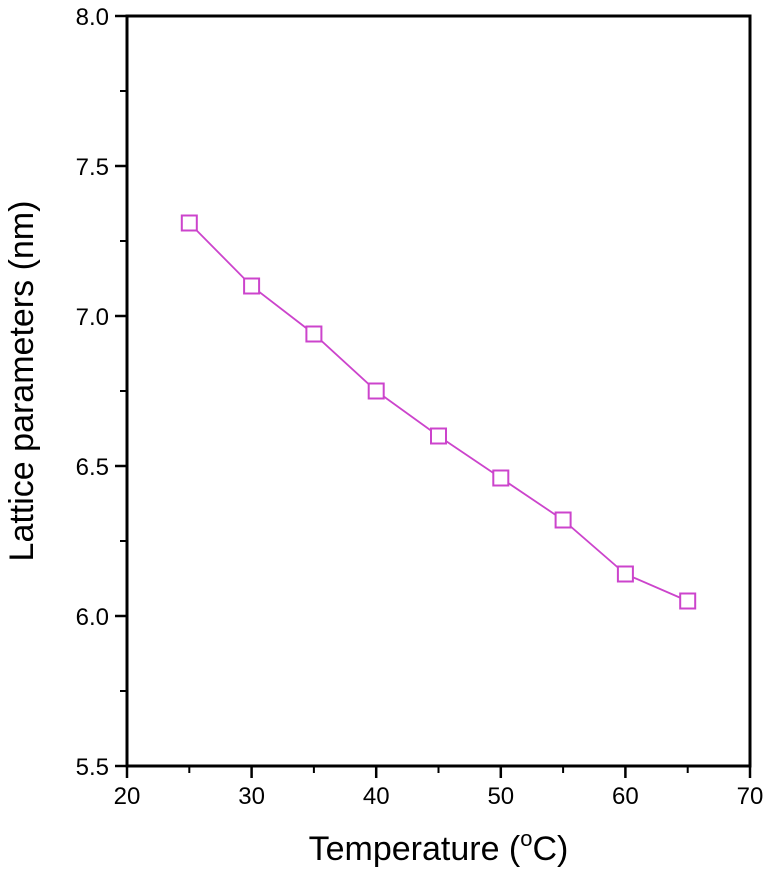 This screenshot has width=768, height=871. Describe the element at coordinates (92, 317) in the screenshot. I see `y-tick-label: 7.0` at that location.